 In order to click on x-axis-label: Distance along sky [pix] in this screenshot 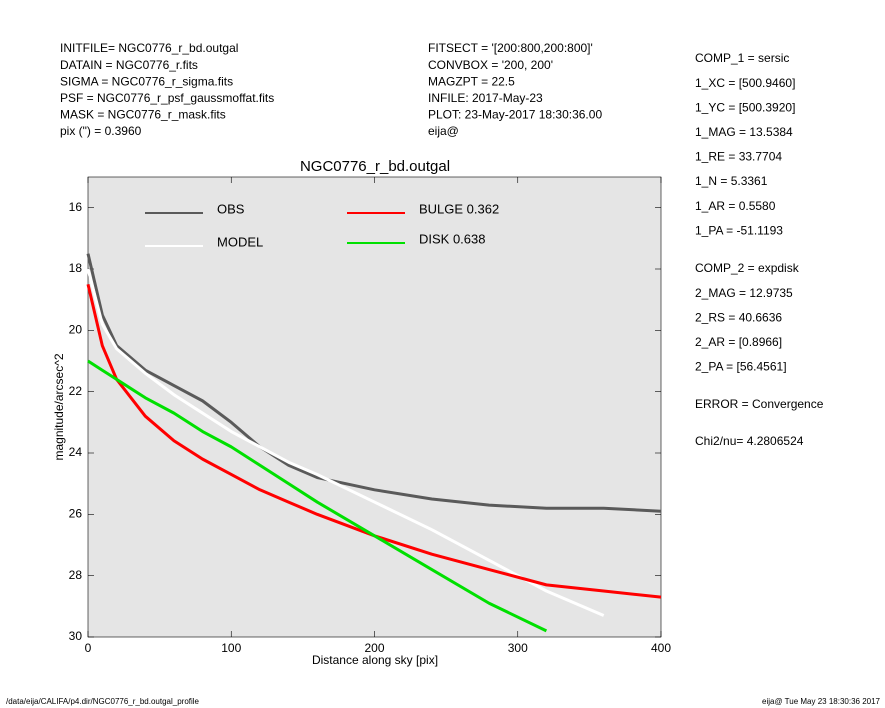, I will do `click(375, 660)`.